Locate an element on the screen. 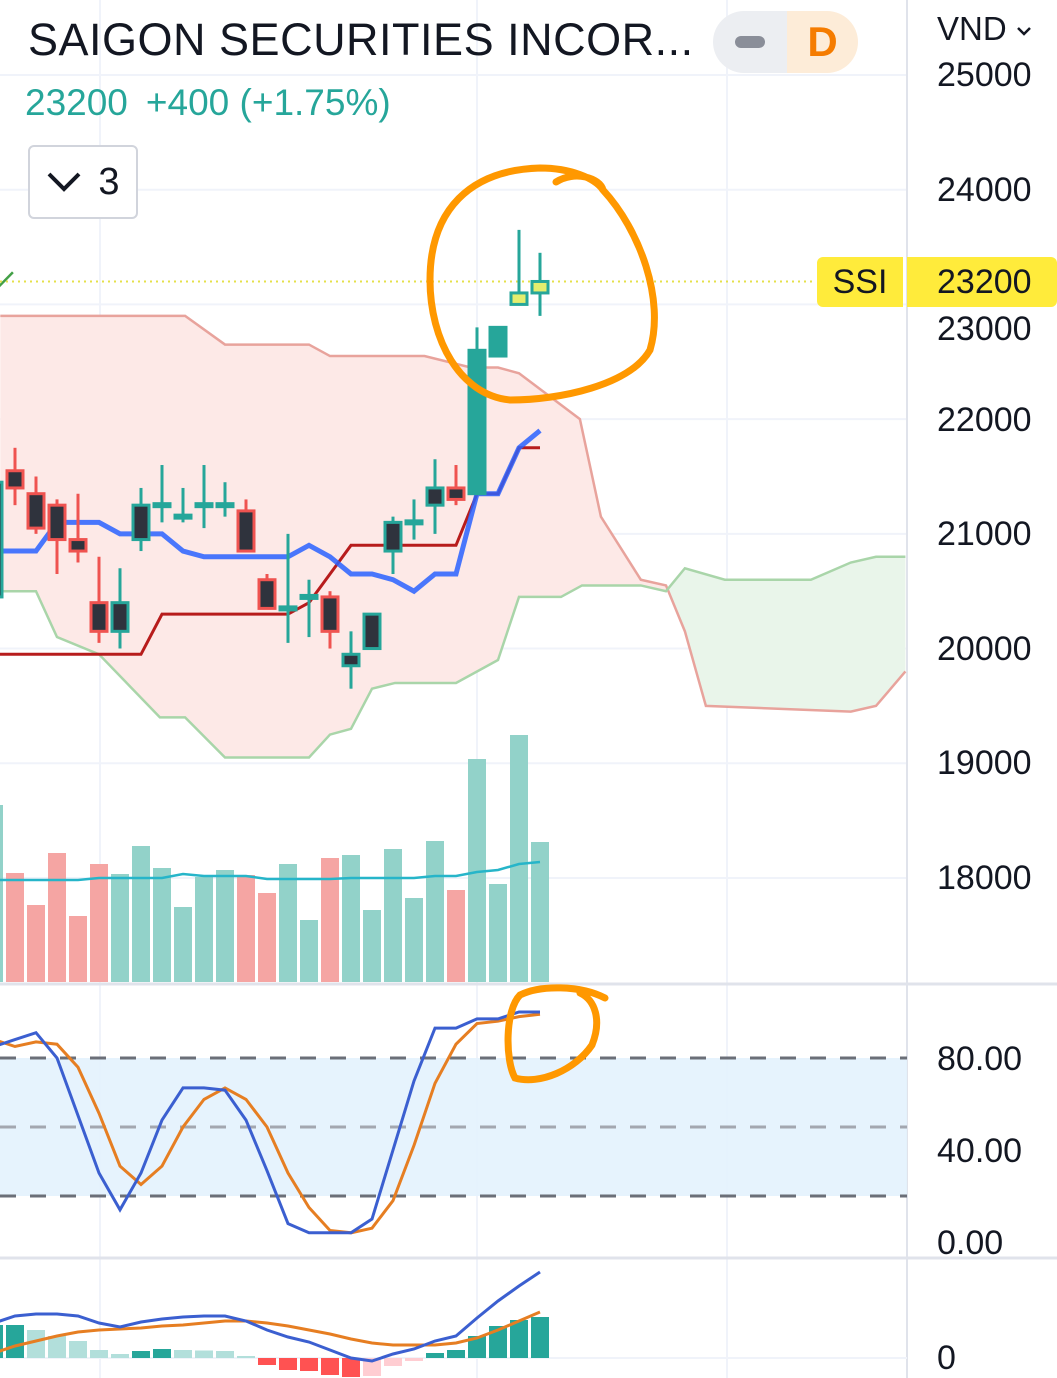  stochastic-d-line is located at coordinates (270, 1123).